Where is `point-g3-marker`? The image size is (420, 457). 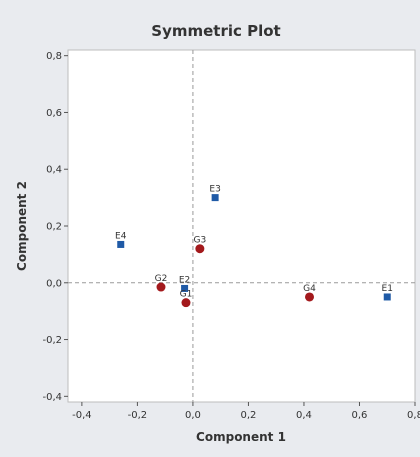
point-g3-marker is located at coordinates (200, 249).